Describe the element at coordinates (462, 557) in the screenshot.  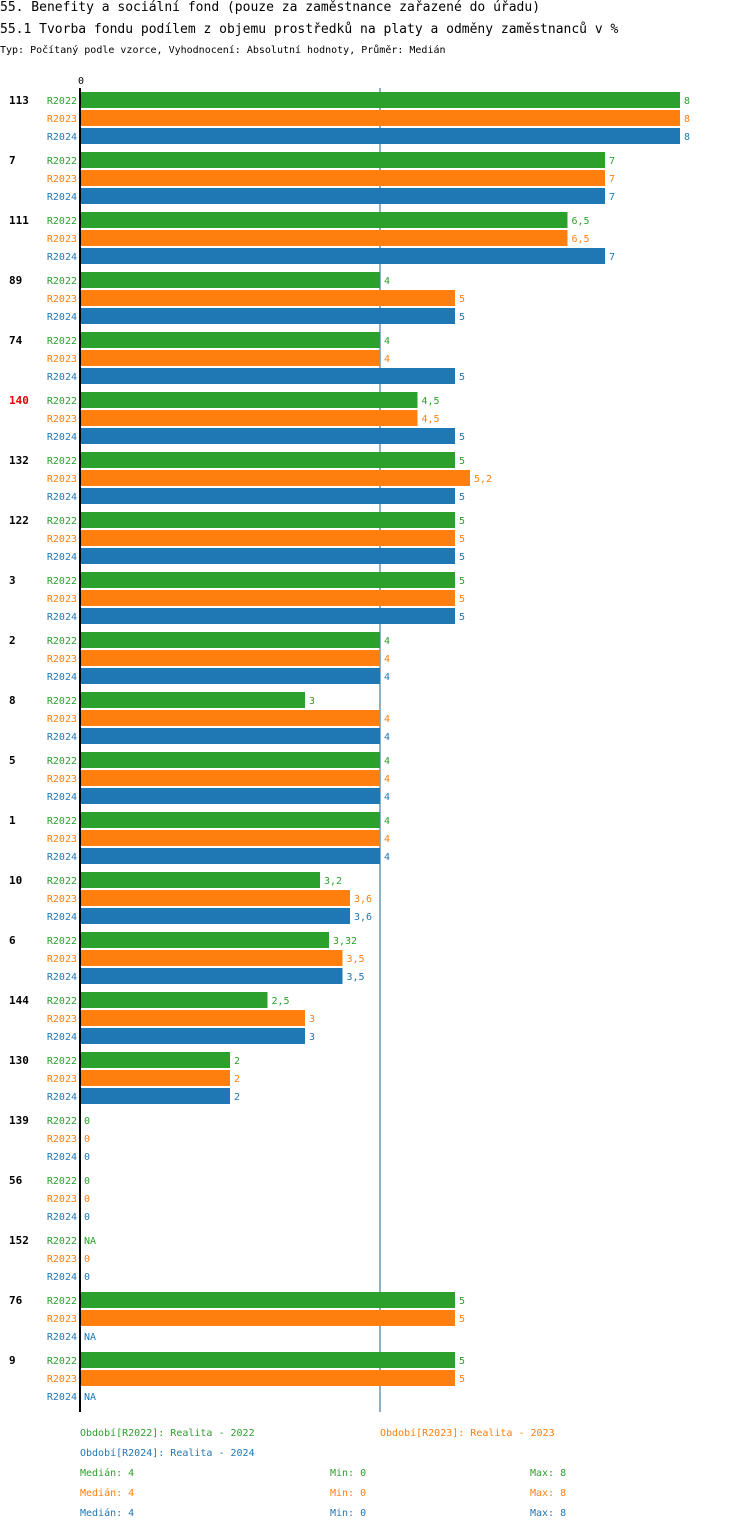
I see `value-label-122-r2024: 5` at that location.